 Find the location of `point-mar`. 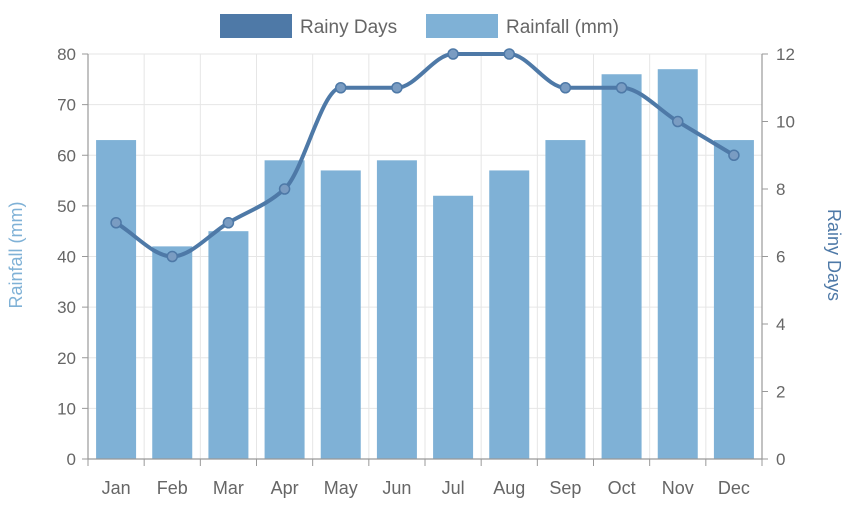

point-mar is located at coordinates (228, 223).